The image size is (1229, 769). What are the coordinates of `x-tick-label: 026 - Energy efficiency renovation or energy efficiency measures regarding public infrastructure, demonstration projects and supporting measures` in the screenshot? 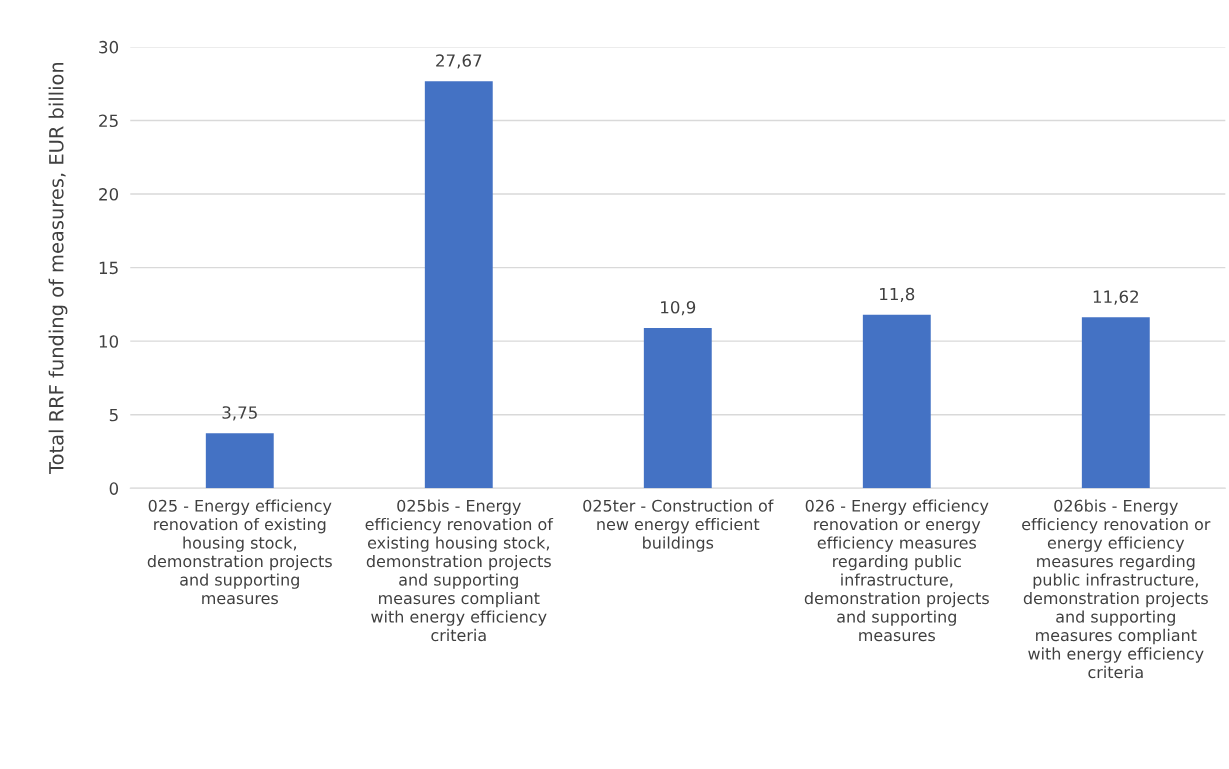 It's located at (896, 570).